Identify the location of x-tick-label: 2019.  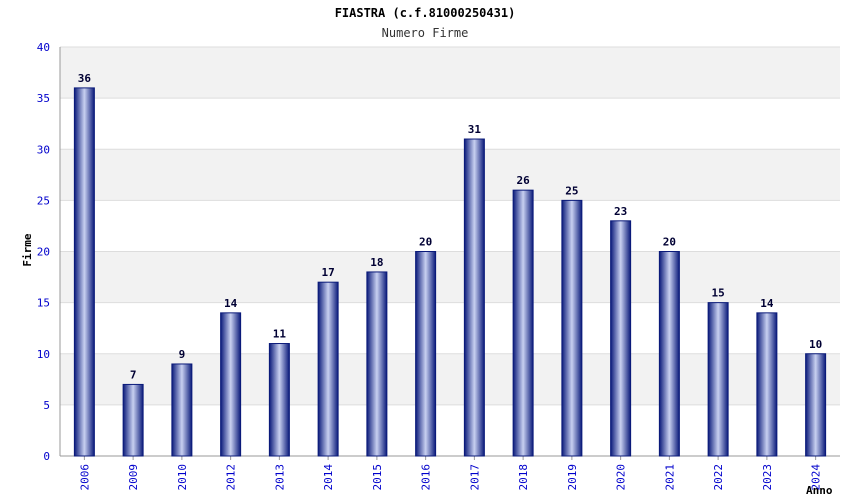
(572, 477).